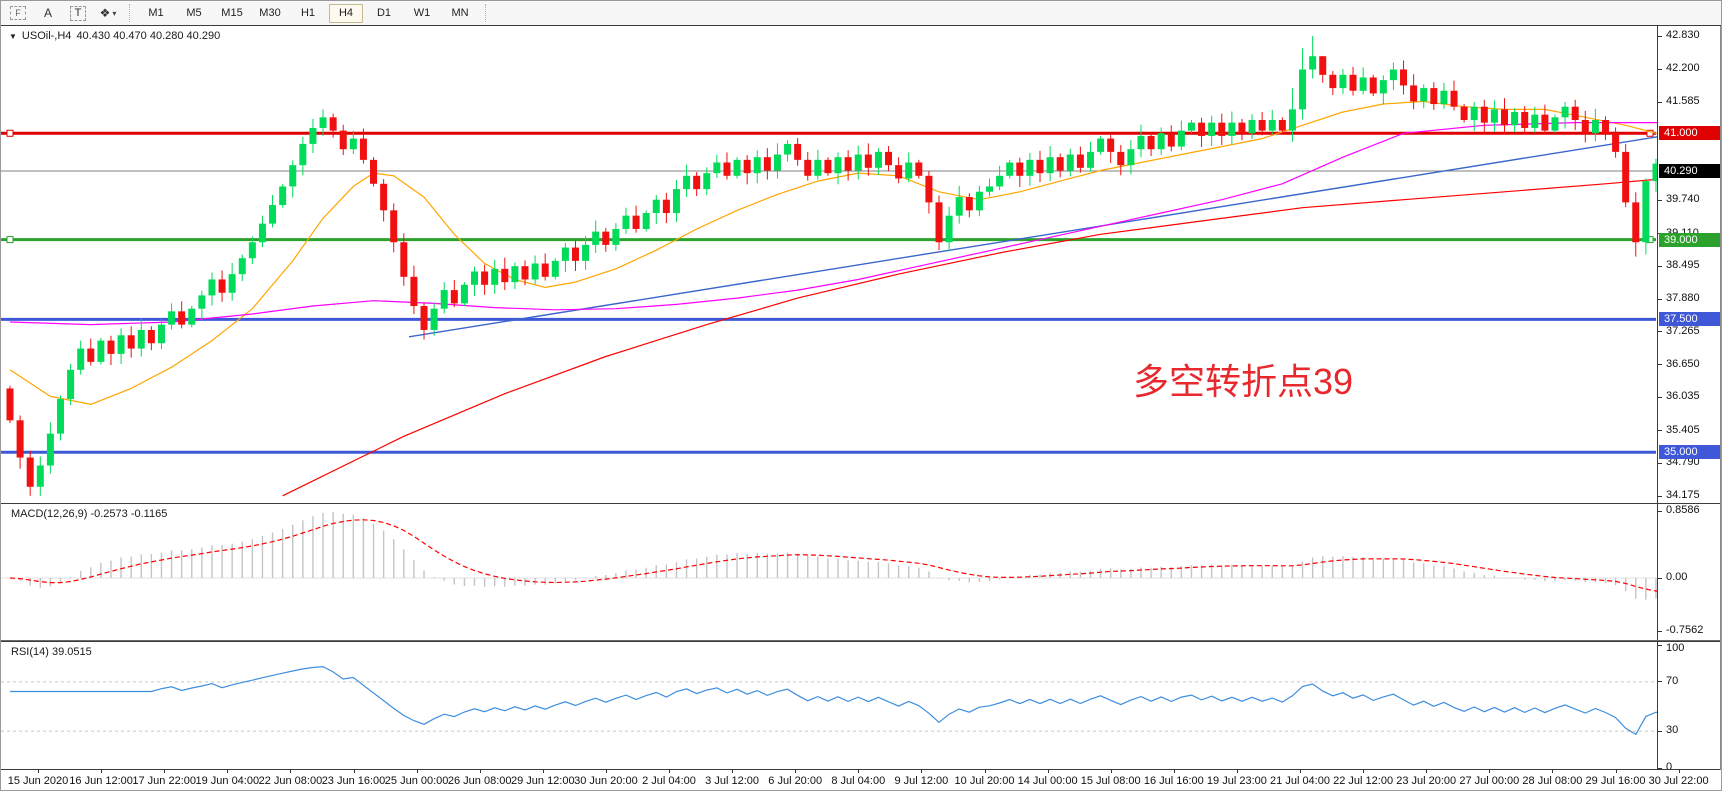 Image resolution: width=1722 pixels, height=791 pixels. I want to click on chevron-down-icon: ▾, so click(114, 13).